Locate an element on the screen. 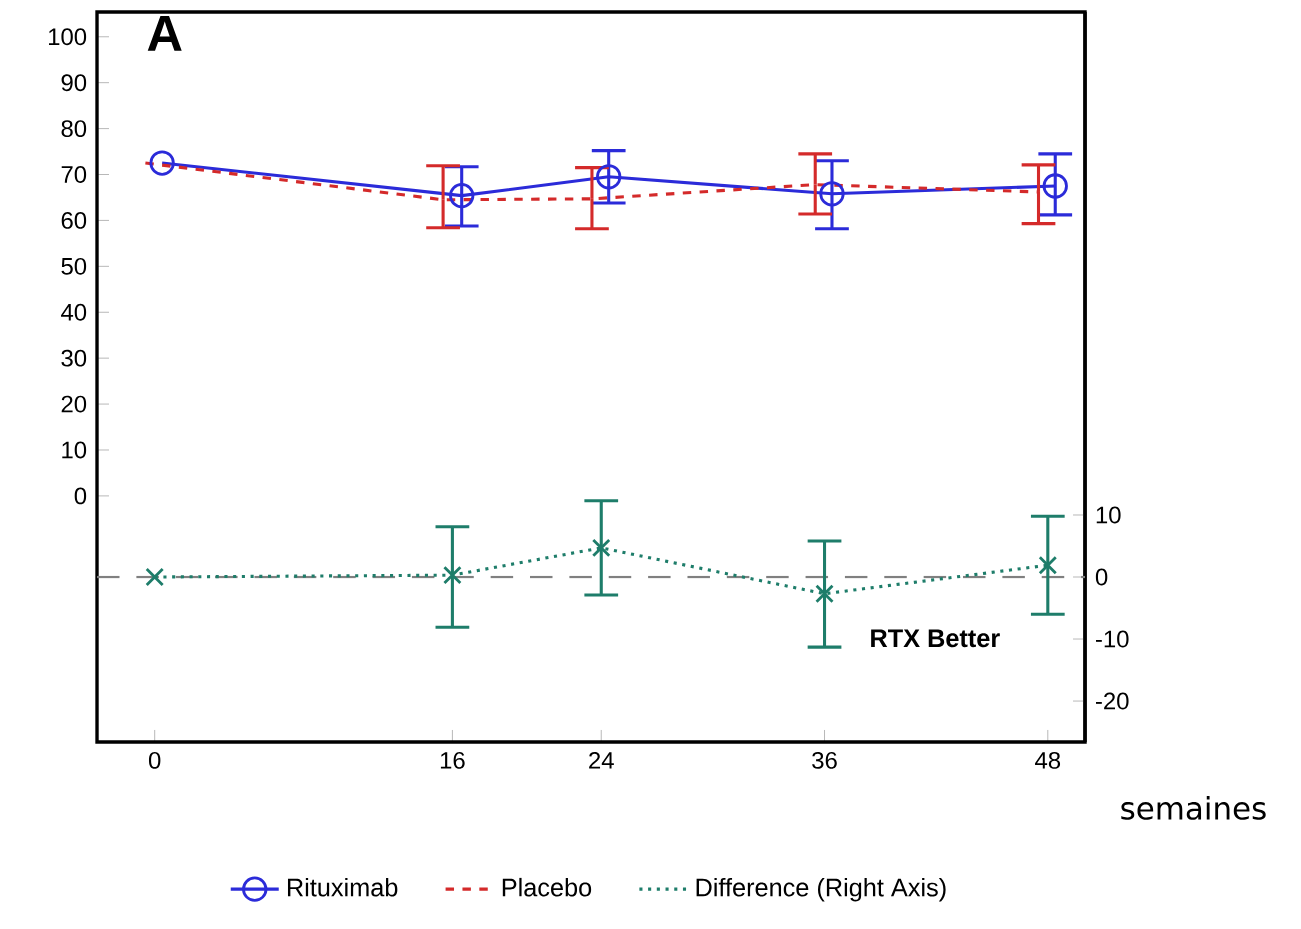 The width and height of the screenshot is (1301, 929). y2-tick-label: -20 is located at coordinates (1112, 701).